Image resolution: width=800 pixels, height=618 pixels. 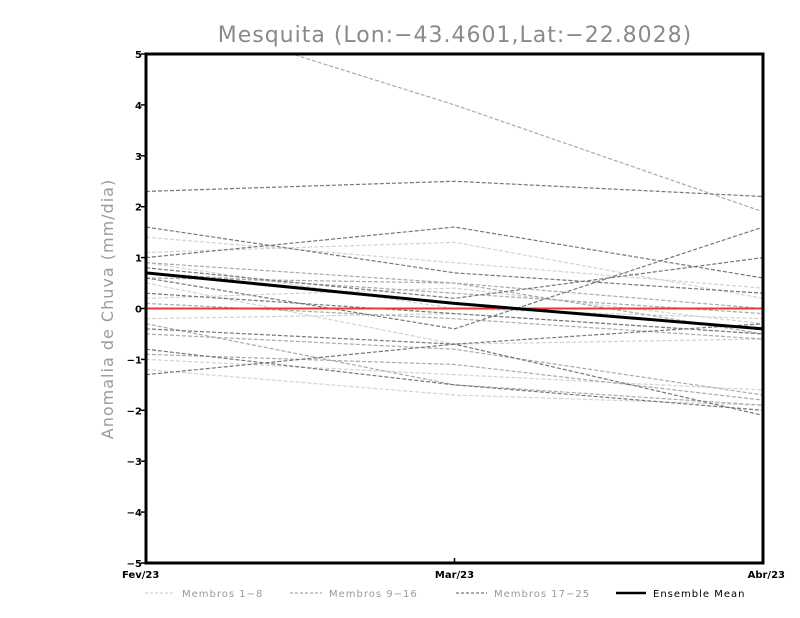 I want to click on y-axis-label: Anomalia de Chuva (mm/dia), so click(x=107, y=309).